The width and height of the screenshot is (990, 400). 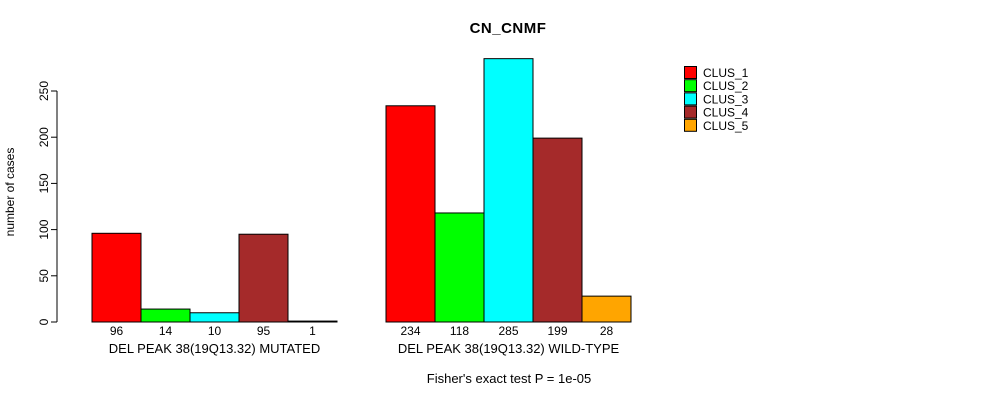 I want to click on y-axis-title: number of cases, so click(x=10, y=192).